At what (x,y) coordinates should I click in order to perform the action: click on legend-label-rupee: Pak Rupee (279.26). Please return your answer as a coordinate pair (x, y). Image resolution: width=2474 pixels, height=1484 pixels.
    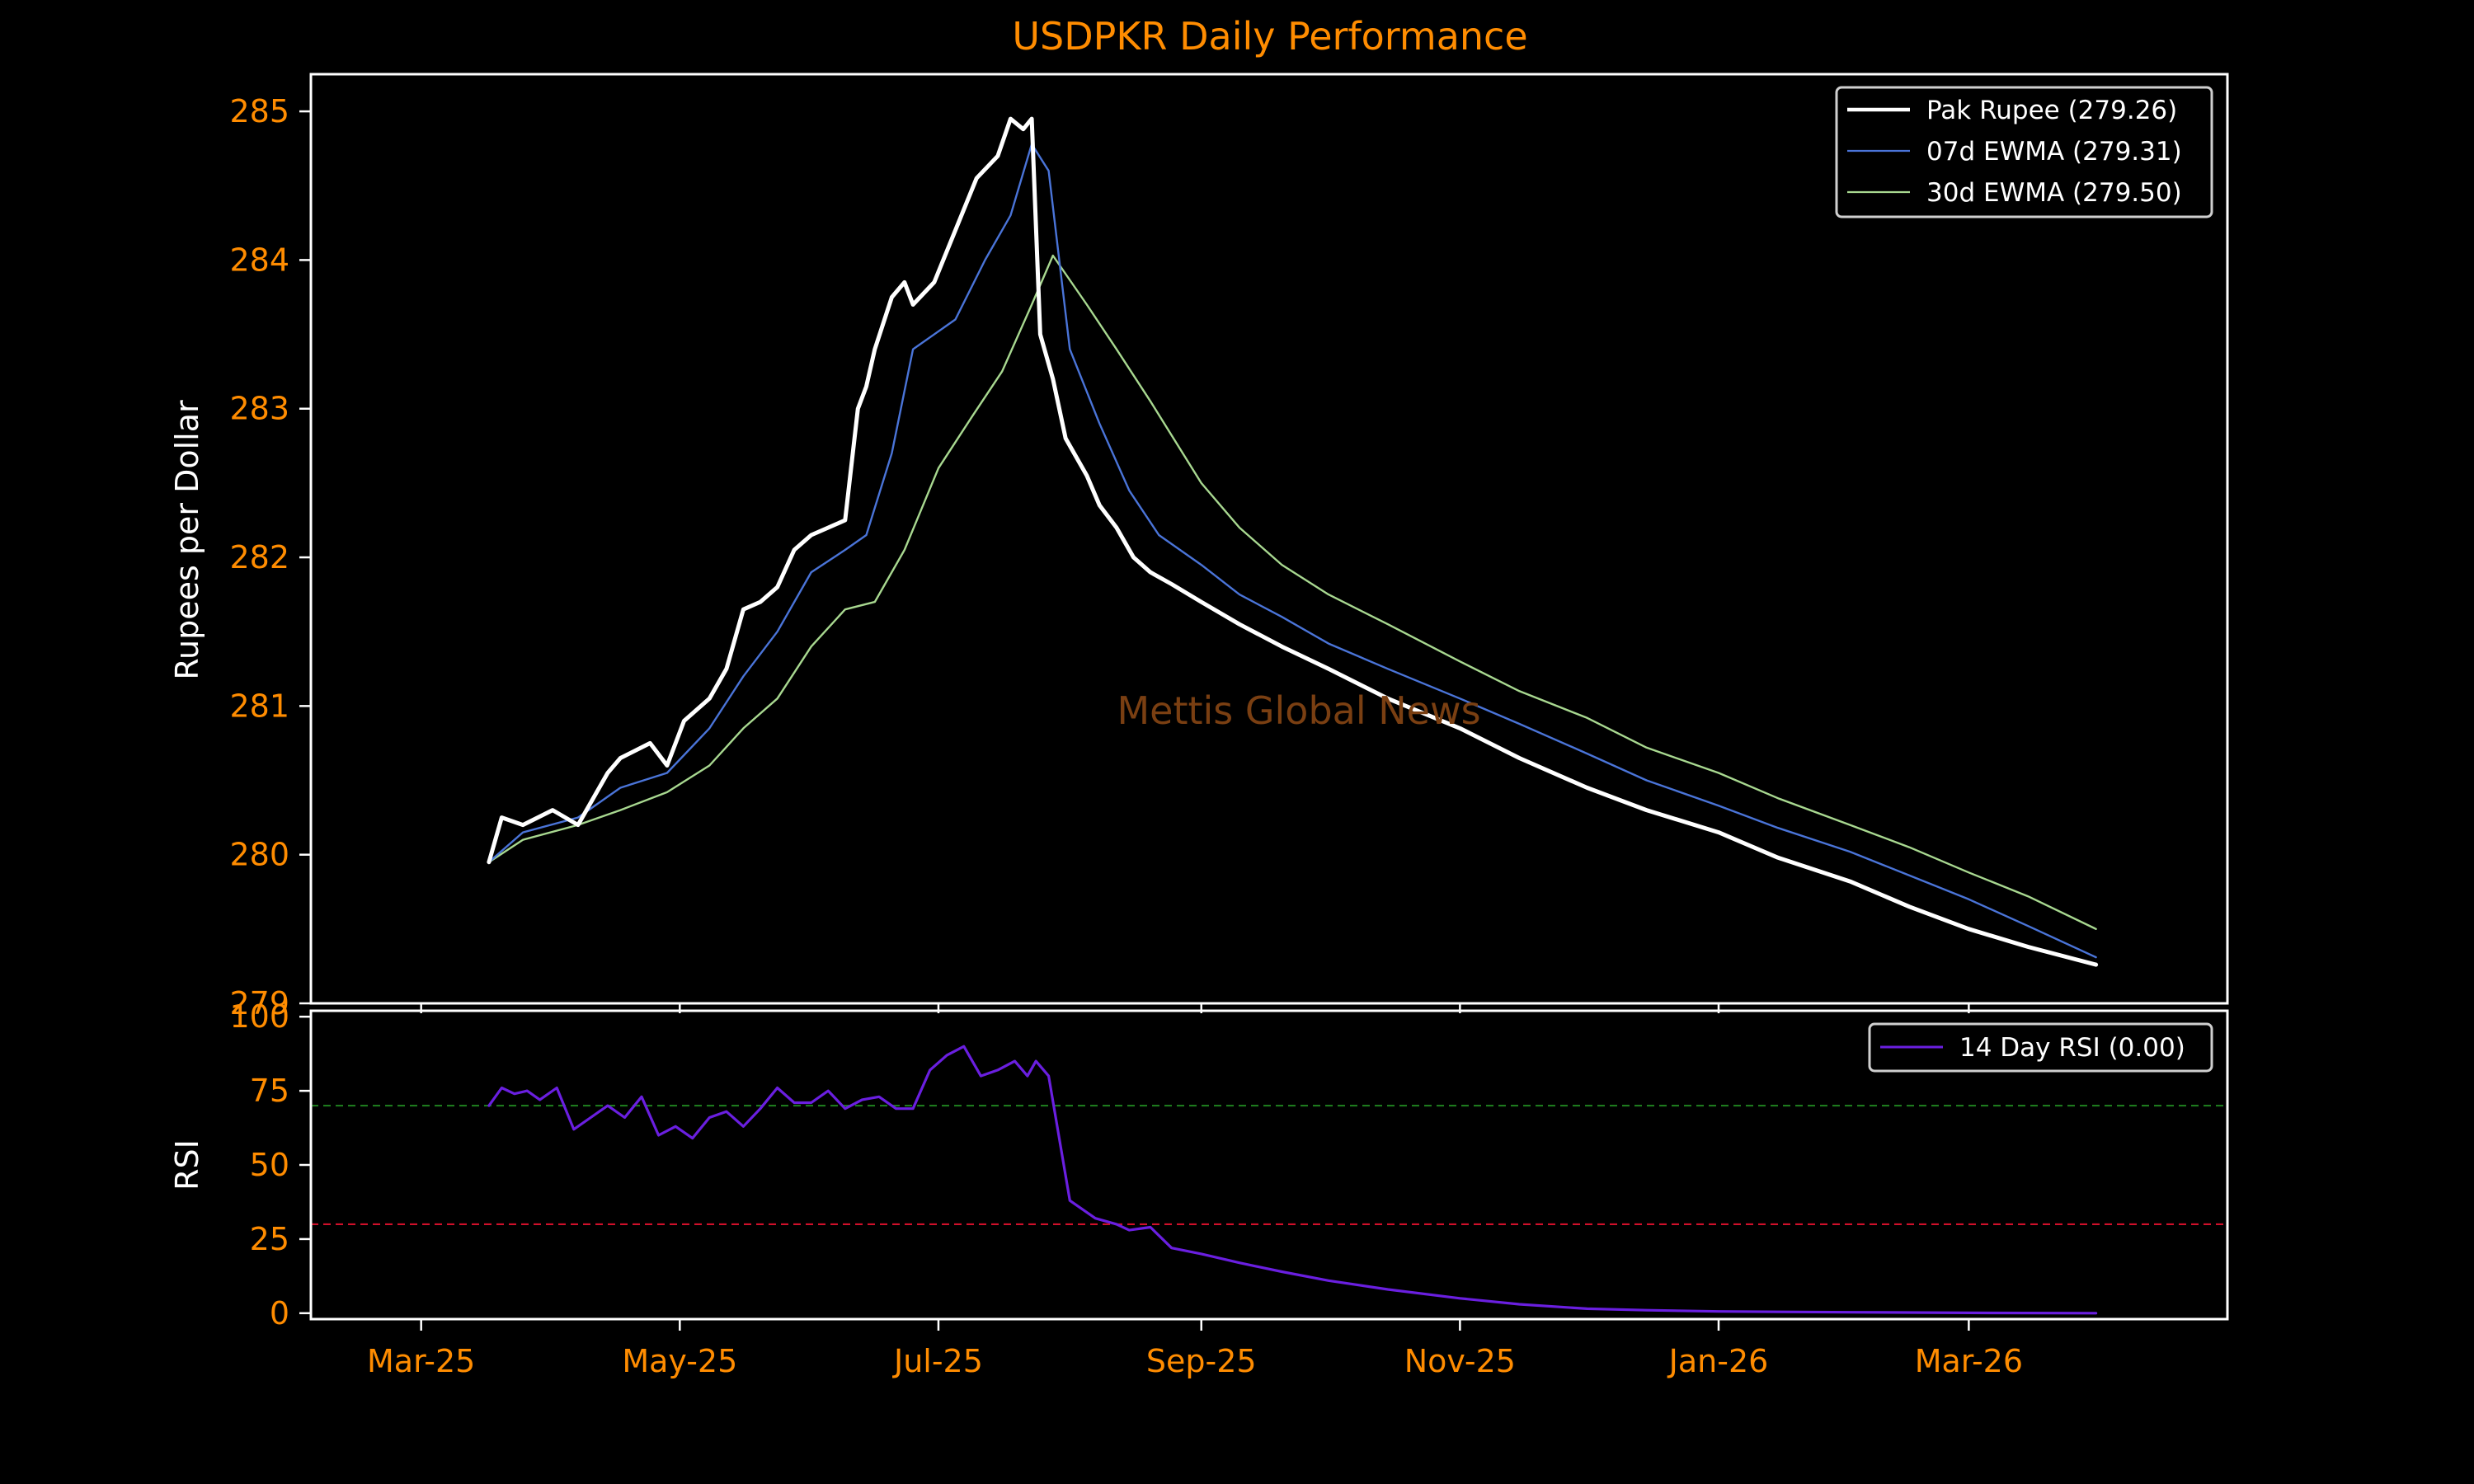
    Looking at the image, I should click on (2051, 111).